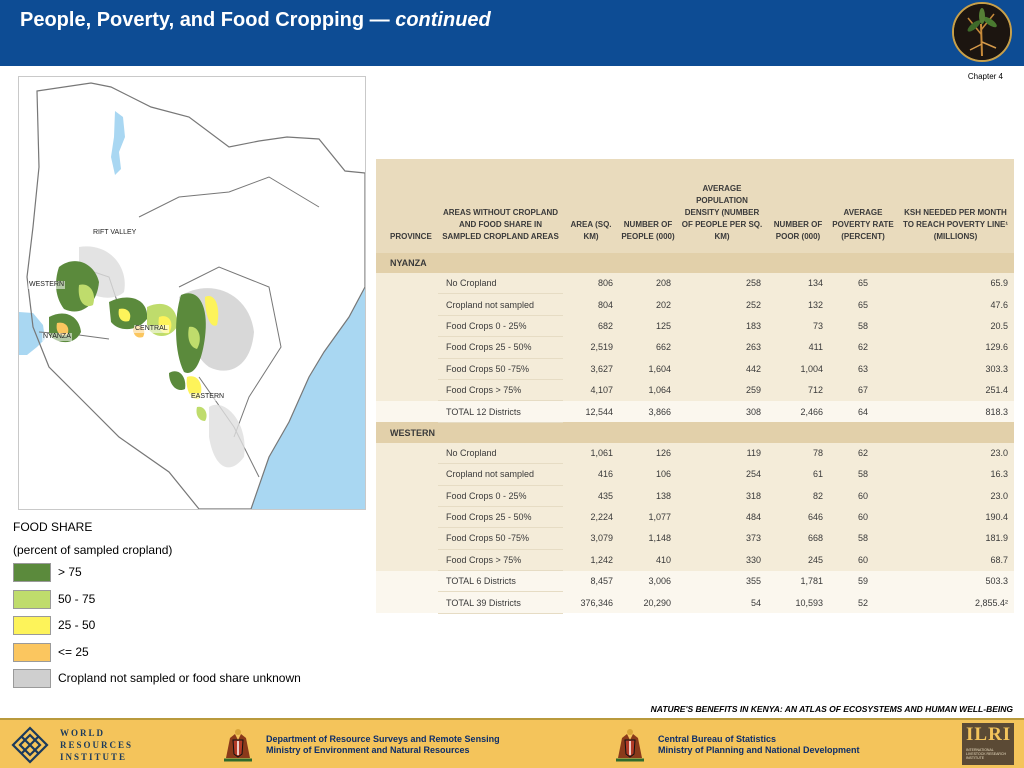 This screenshot has width=1024, height=768. I want to click on table-cell: 23.0, so click(955, 453).